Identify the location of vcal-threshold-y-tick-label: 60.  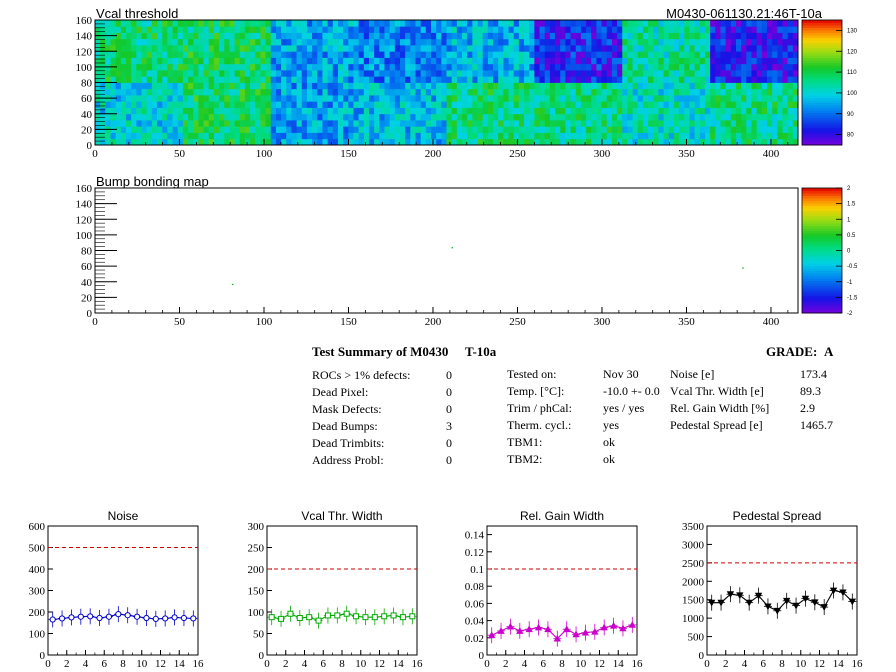
(87, 99).